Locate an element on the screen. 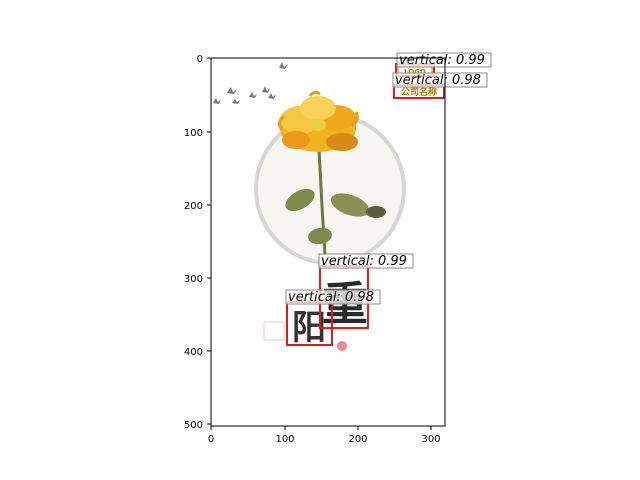 This screenshot has width=640, height=480. x-axis: 0 100 200 300 is located at coordinates (324, 435).